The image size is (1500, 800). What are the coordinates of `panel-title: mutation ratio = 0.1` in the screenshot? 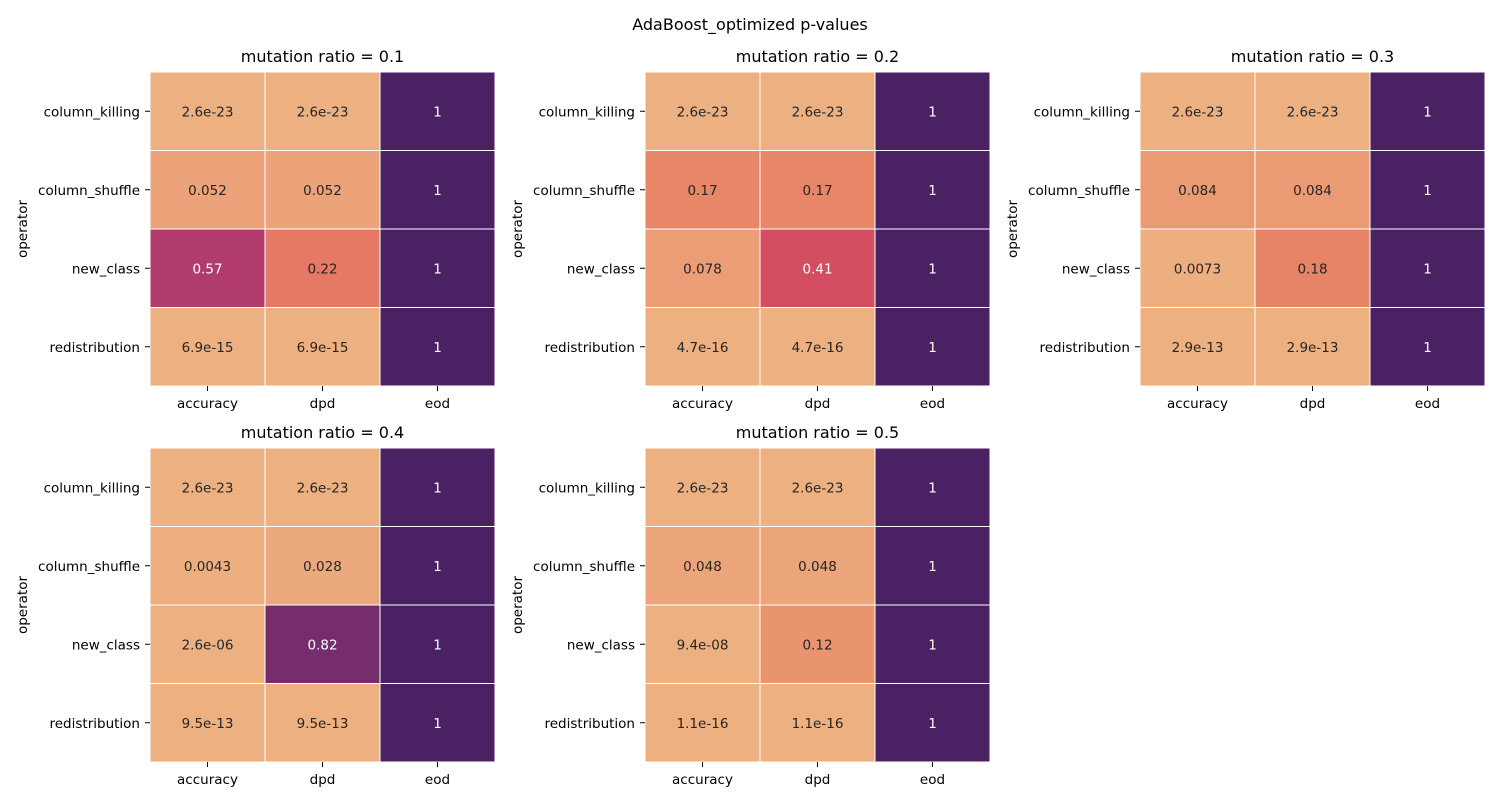 It's located at (322, 56).